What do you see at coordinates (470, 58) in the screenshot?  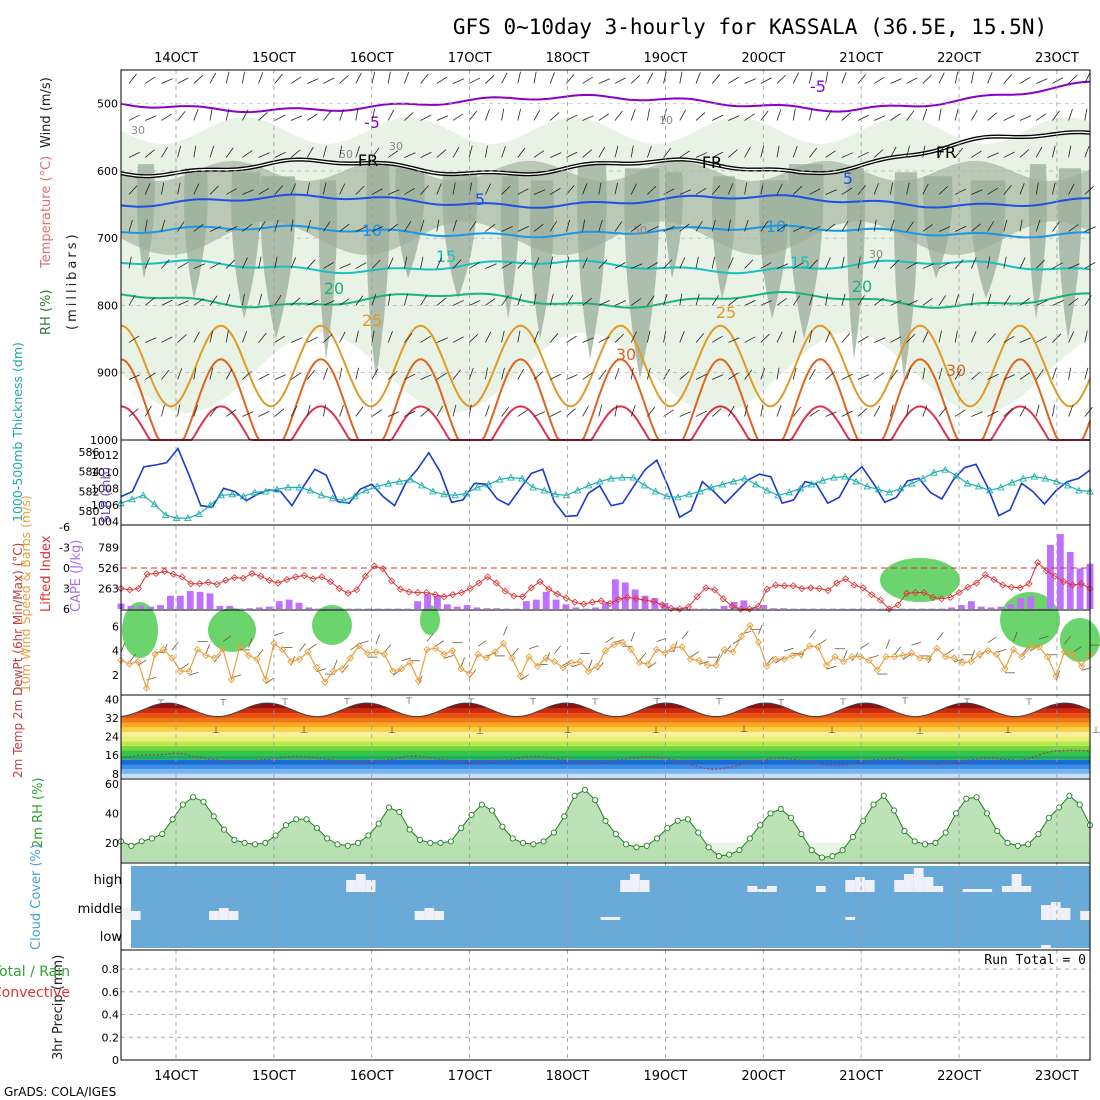 I see `x-tick-top: 17OCT` at bounding box center [470, 58].